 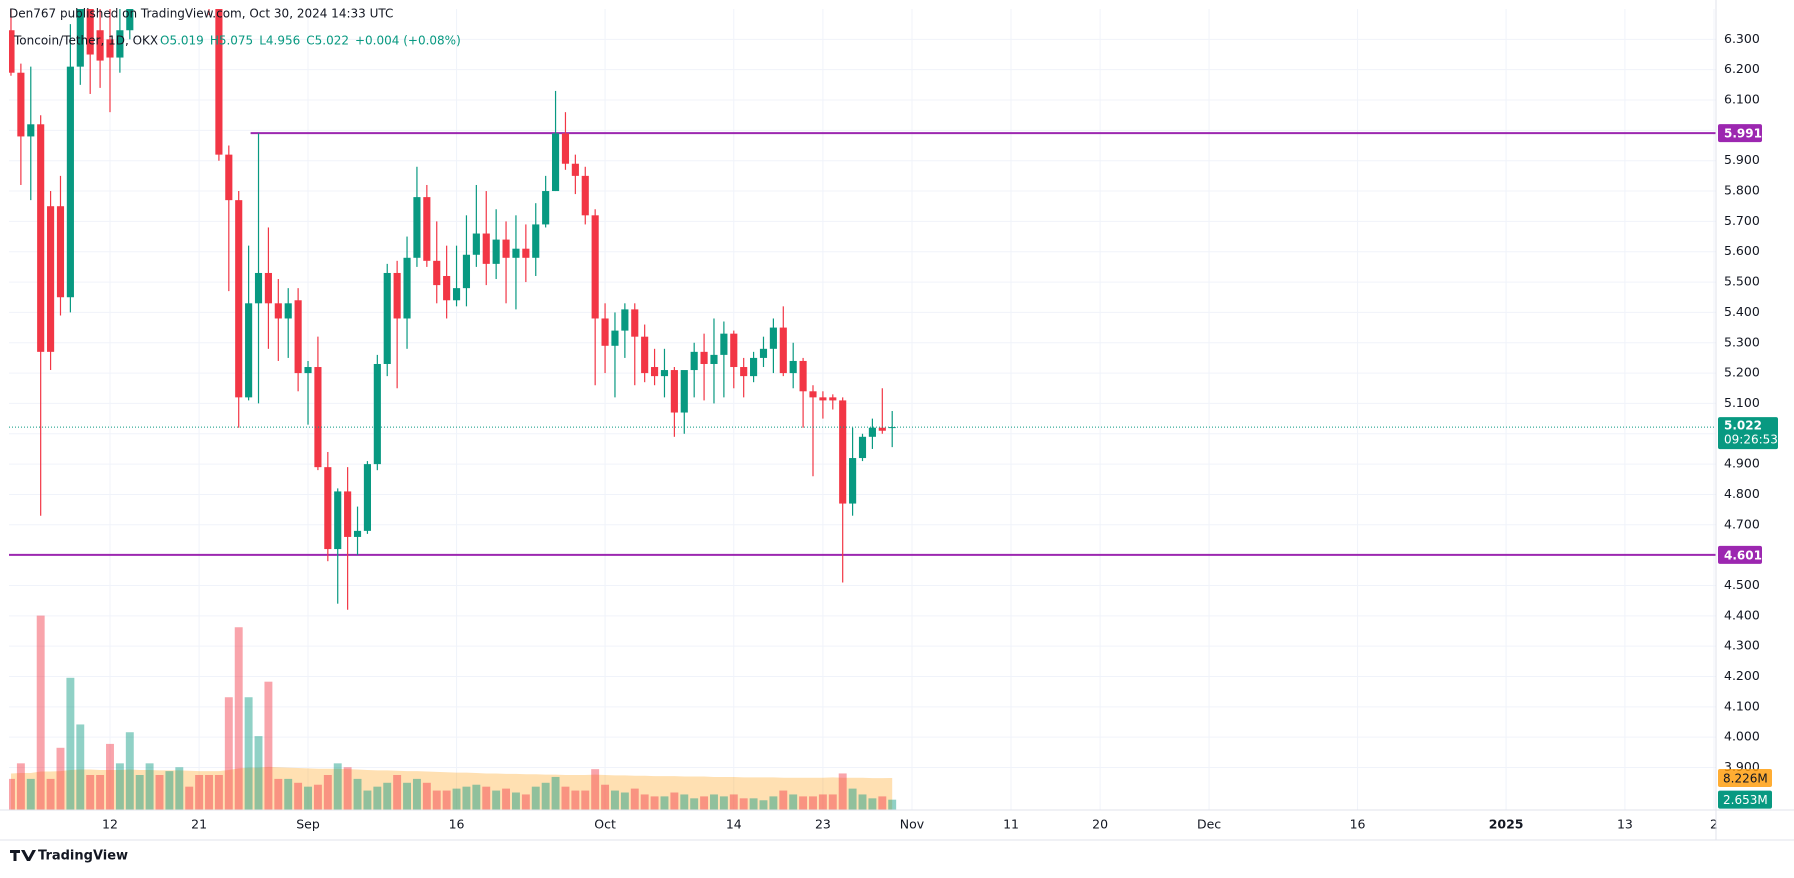 What do you see at coordinates (1742, 463) in the screenshot?
I see `y-tick-label: 4.900` at bounding box center [1742, 463].